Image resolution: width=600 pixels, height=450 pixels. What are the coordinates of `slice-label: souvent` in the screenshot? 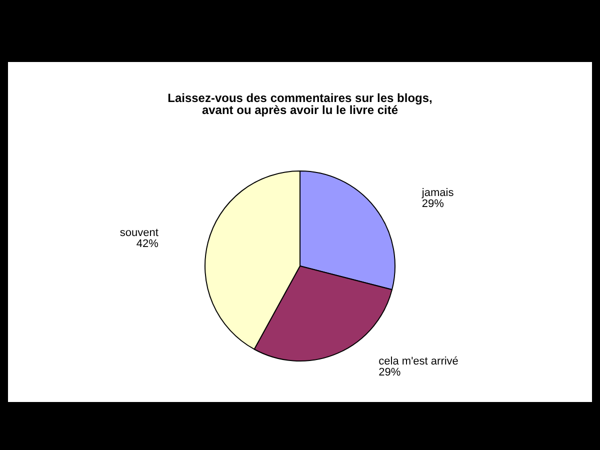 It's located at (139, 233).